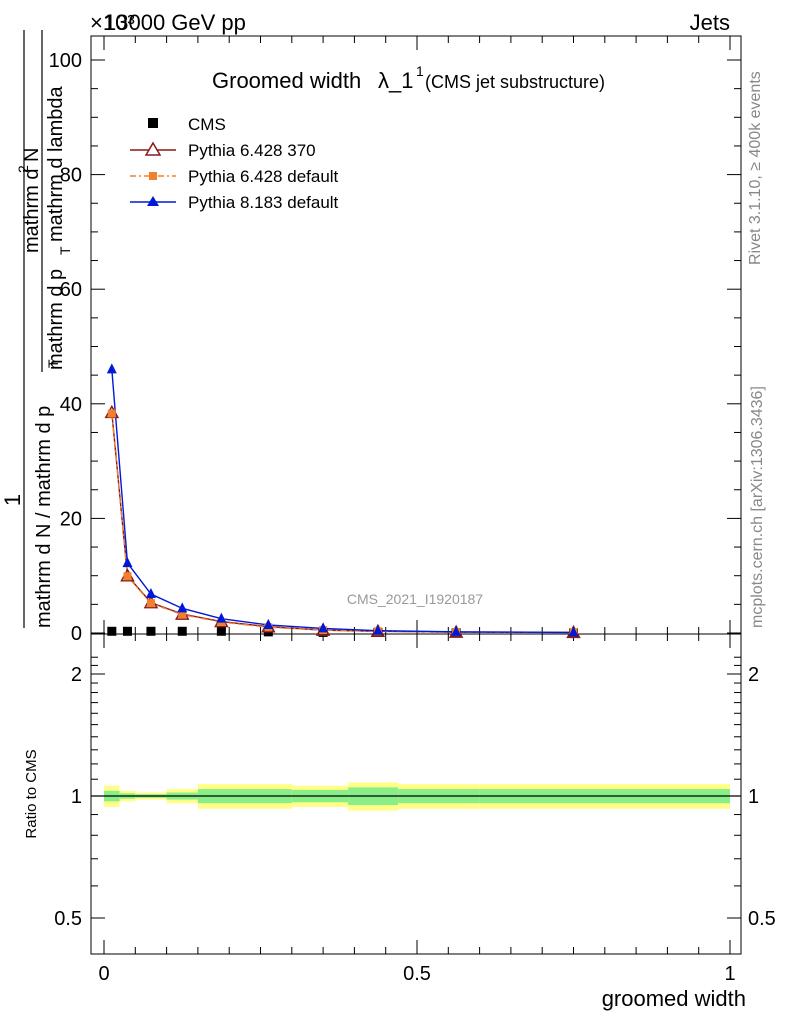 The image size is (786, 1024). What do you see at coordinates (32, 211) in the screenshot?
I see `ylabel-numerator: mathrm d` at bounding box center [32, 211].